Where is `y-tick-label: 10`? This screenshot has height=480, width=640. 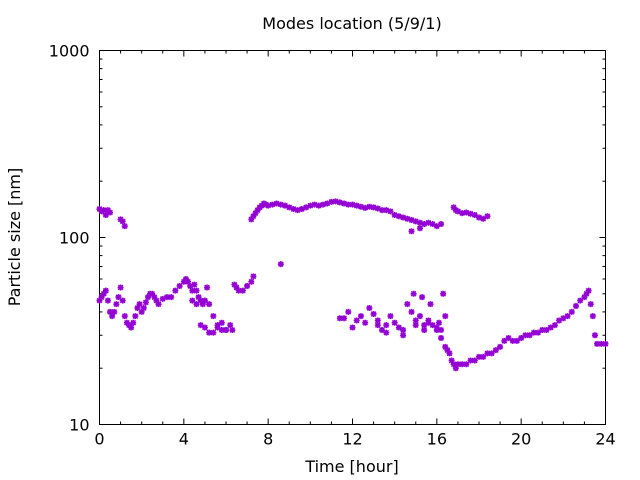
y-tick-label: 10 is located at coordinates (79, 425).